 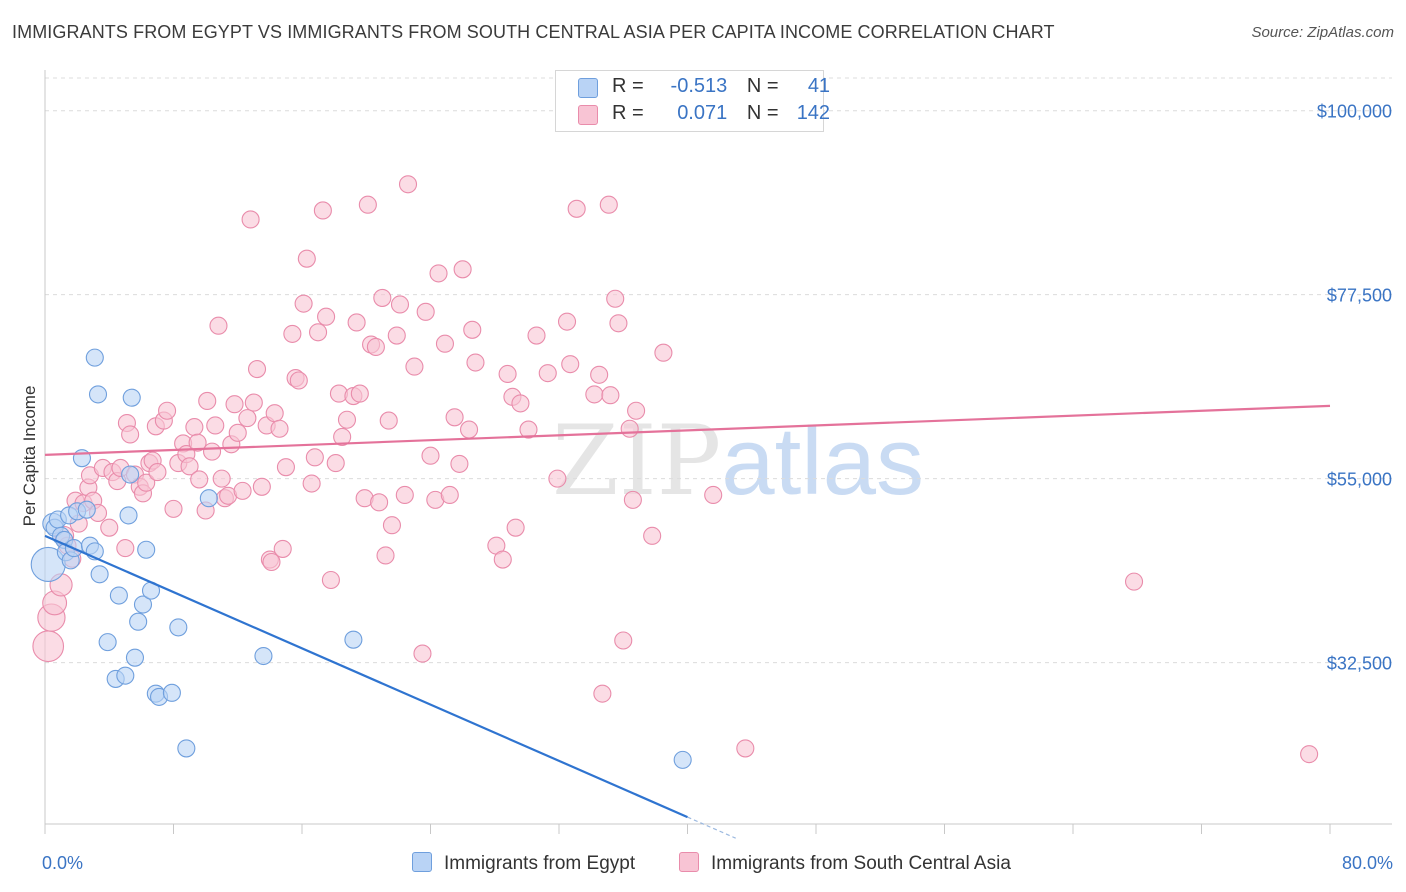 I want to click on legend-n-value-asia: 142, so click(x=813, y=113).